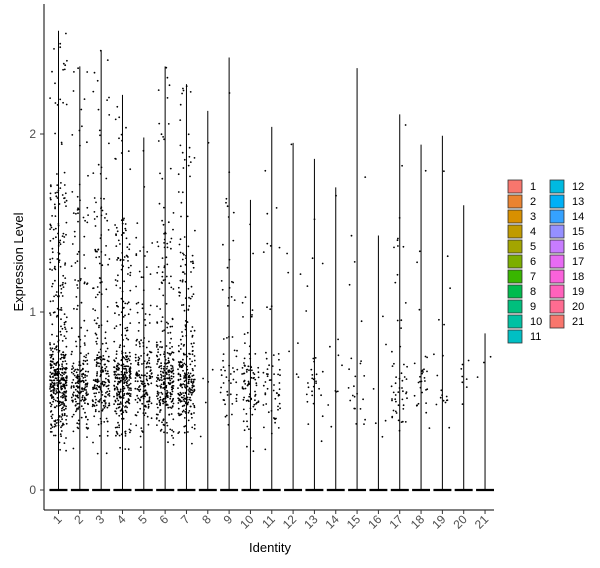 The width and height of the screenshot is (600, 568). What do you see at coordinates (142, 519) in the screenshot?
I see `x-tick-label: 5` at bounding box center [142, 519].